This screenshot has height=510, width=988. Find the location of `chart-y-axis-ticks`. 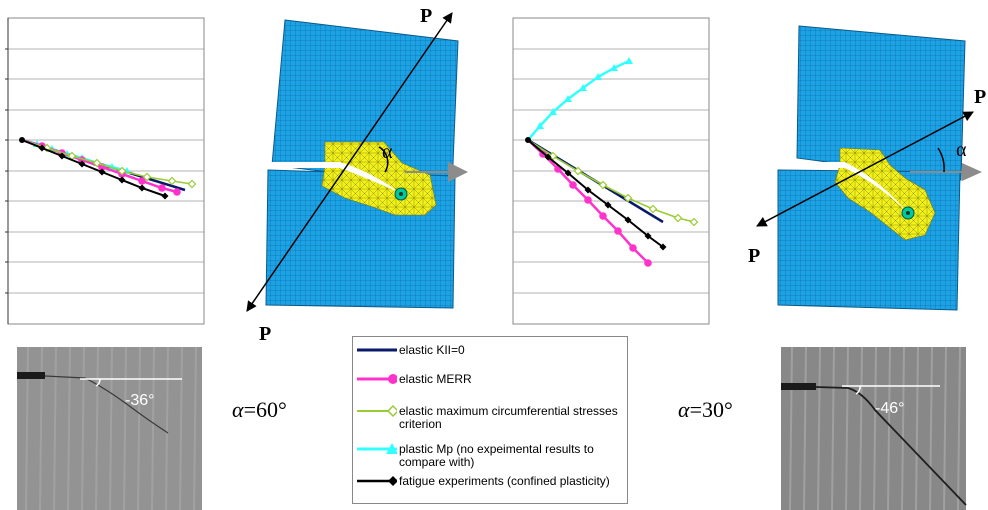

chart-y-axis-ticks is located at coordinates (7, 171).